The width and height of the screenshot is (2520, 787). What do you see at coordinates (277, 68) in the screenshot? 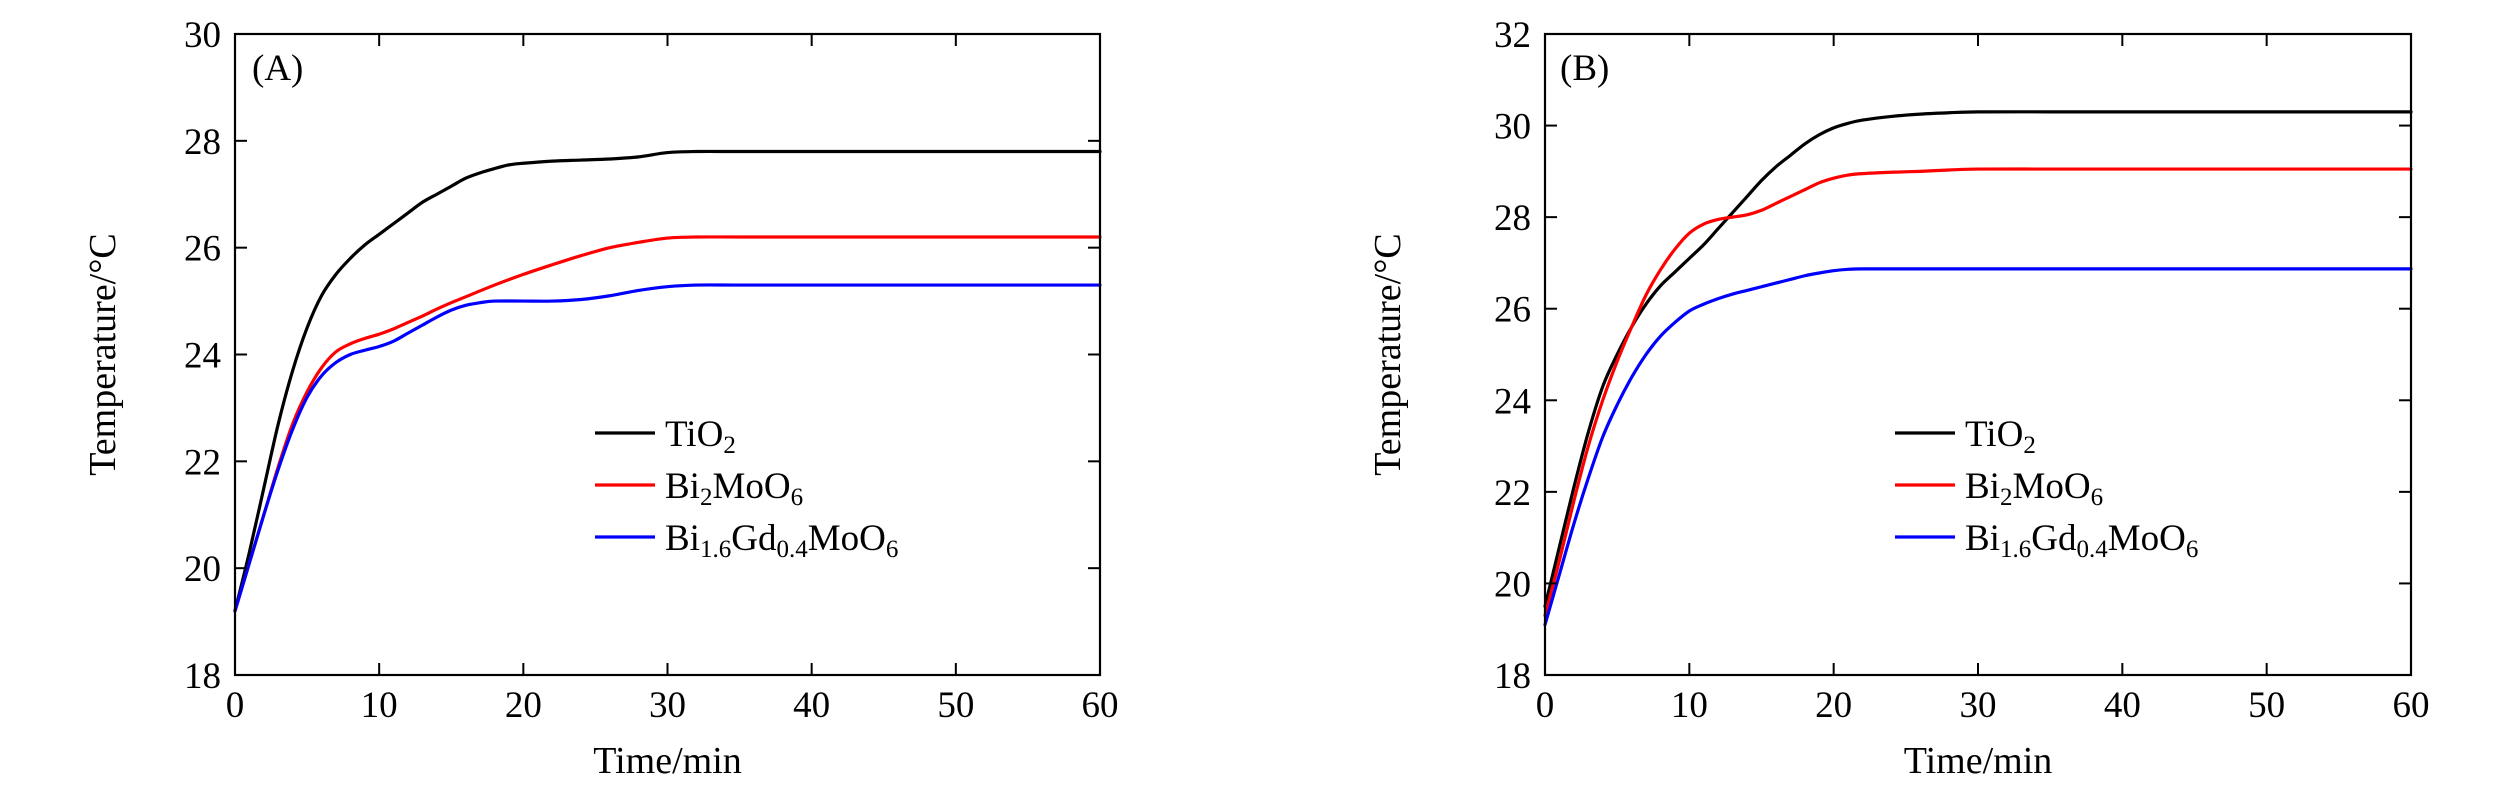
I see `panel-label: (A)` at bounding box center [277, 68].